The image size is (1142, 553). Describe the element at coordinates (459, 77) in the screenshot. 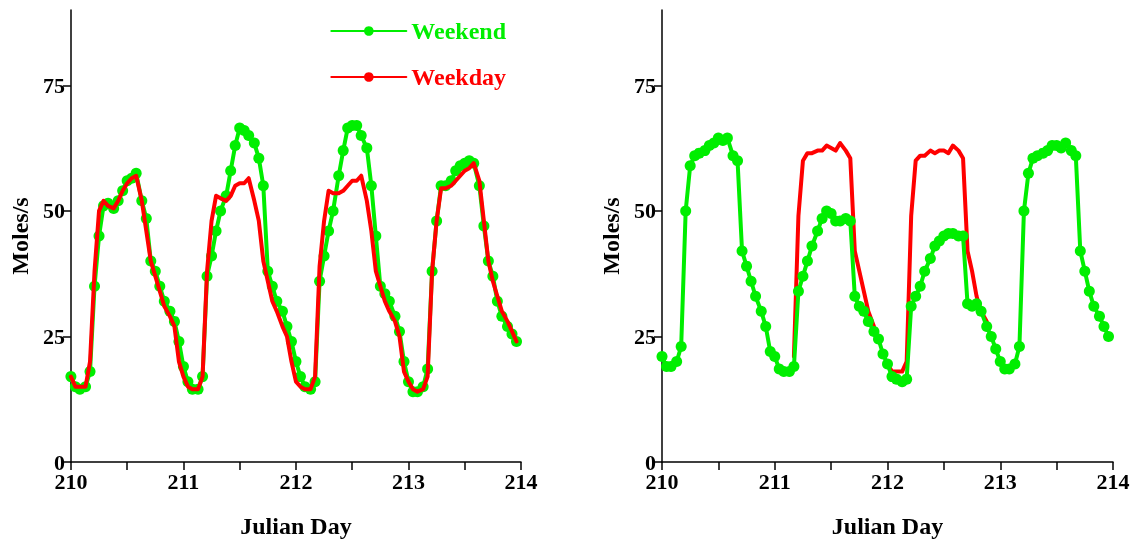

I see `legend-label: Weekday` at that location.